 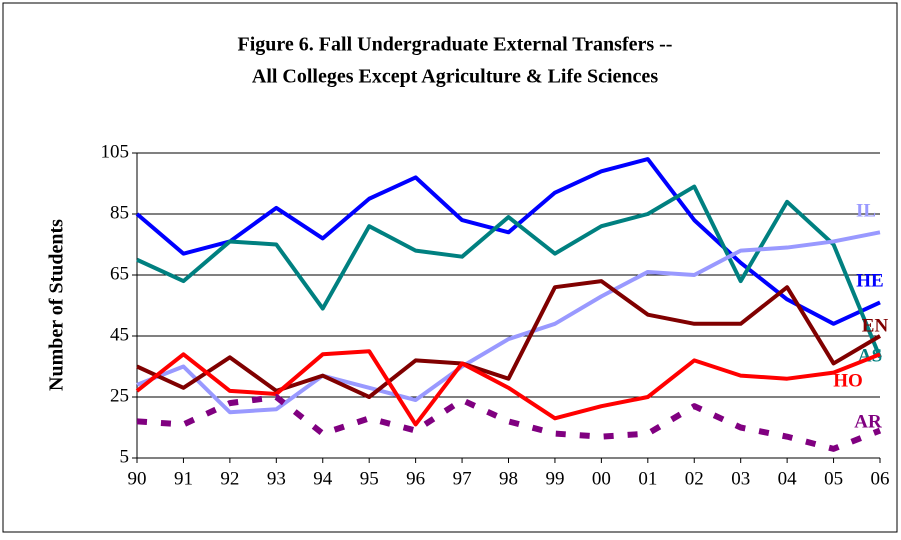 What do you see at coordinates (880, 478) in the screenshot?
I see `x-tick-label: 06` at bounding box center [880, 478].